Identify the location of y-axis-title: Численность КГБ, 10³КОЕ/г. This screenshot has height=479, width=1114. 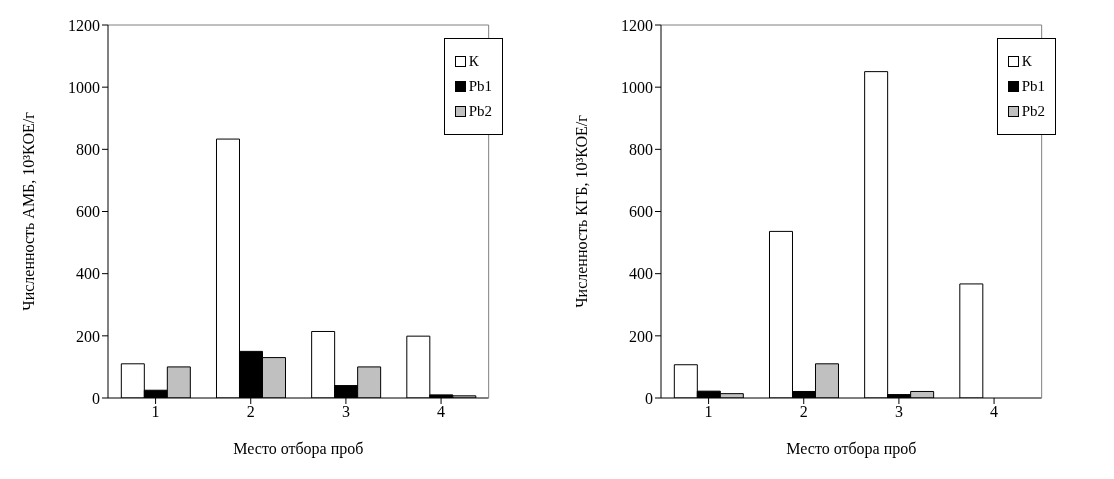
(581, 211).